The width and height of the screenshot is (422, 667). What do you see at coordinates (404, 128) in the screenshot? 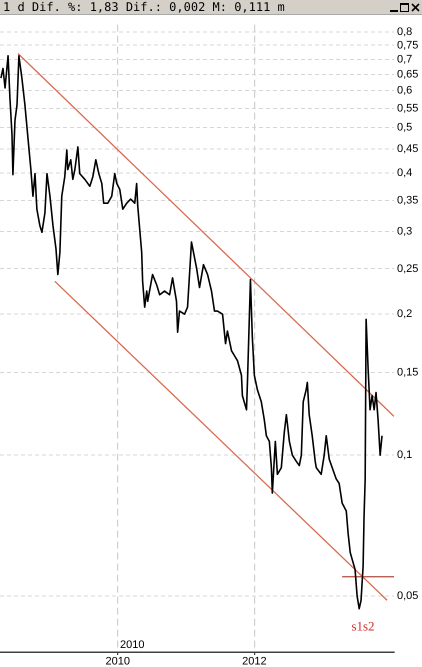
I see `y-tick-label: 0,5` at bounding box center [404, 128].